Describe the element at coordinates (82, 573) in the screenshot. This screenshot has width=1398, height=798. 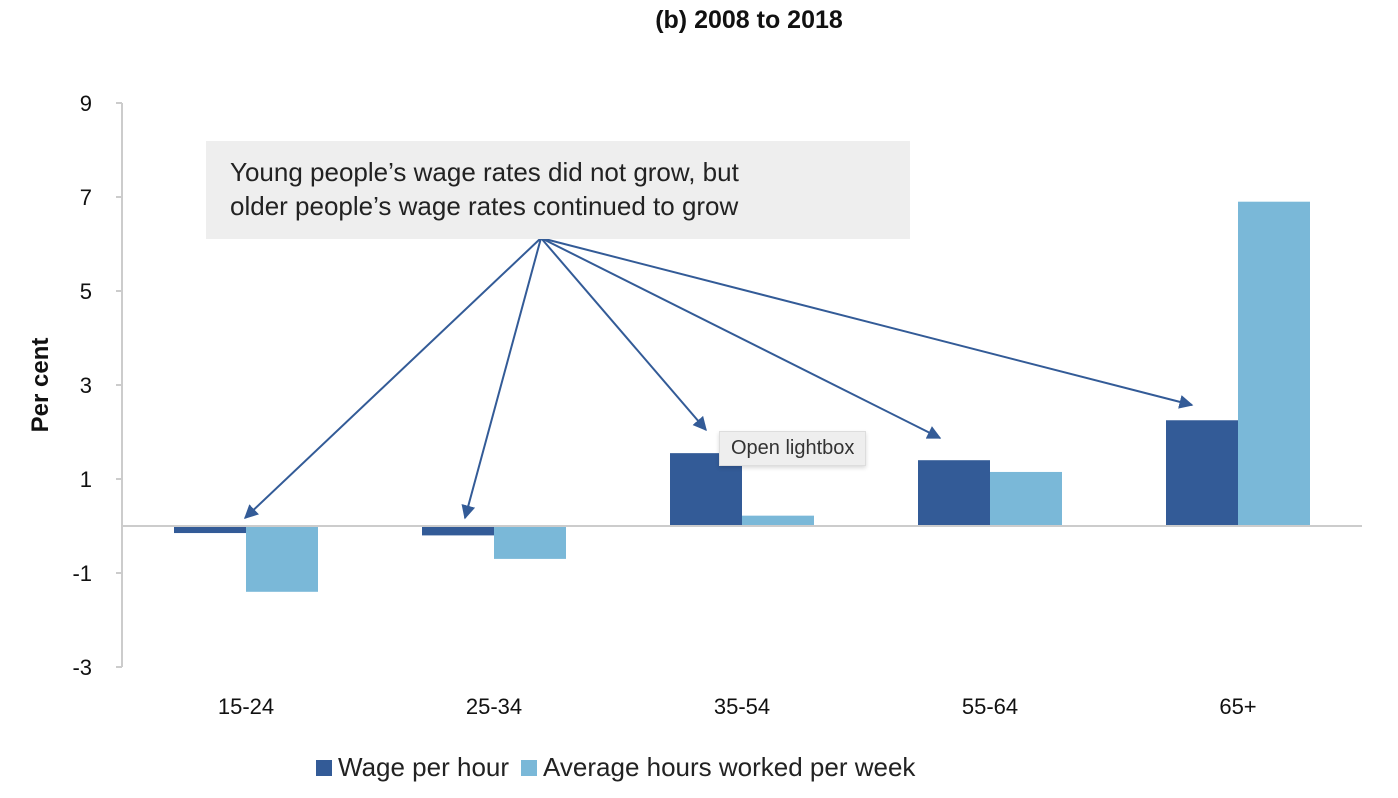
I see `y-tick-label: -1` at that location.